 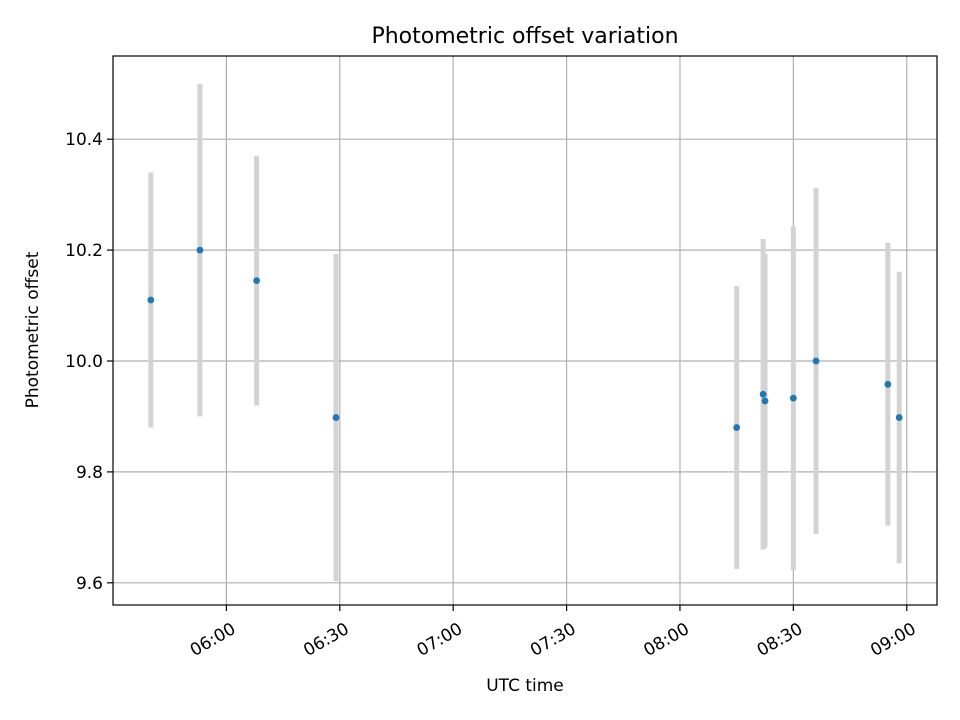 I want to click on x-tick-label: 07:30, so click(x=553, y=640).